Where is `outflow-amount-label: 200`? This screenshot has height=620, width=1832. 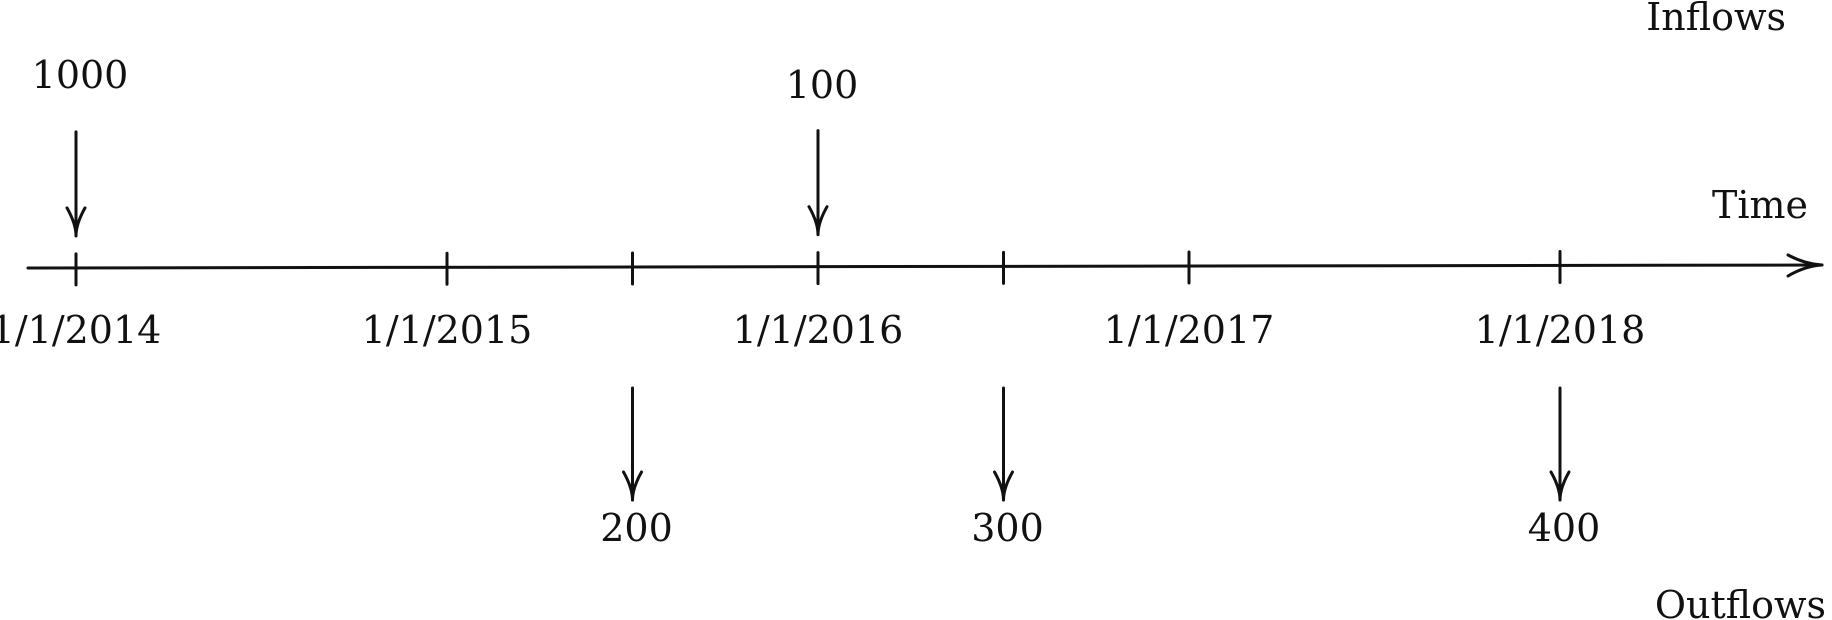
outflow-amount-label: 200 is located at coordinates (636, 528).